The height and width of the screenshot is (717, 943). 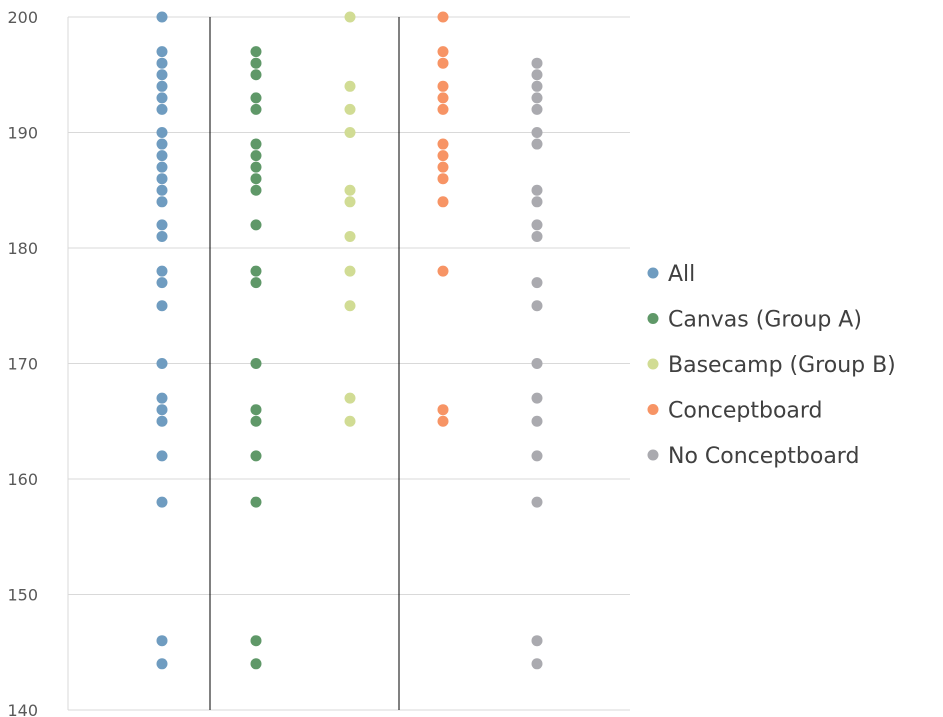 What do you see at coordinates (765, 320) in the screenshot?
I see `legend-label: Canvas (Group A)` at bounding box center [765, 320].